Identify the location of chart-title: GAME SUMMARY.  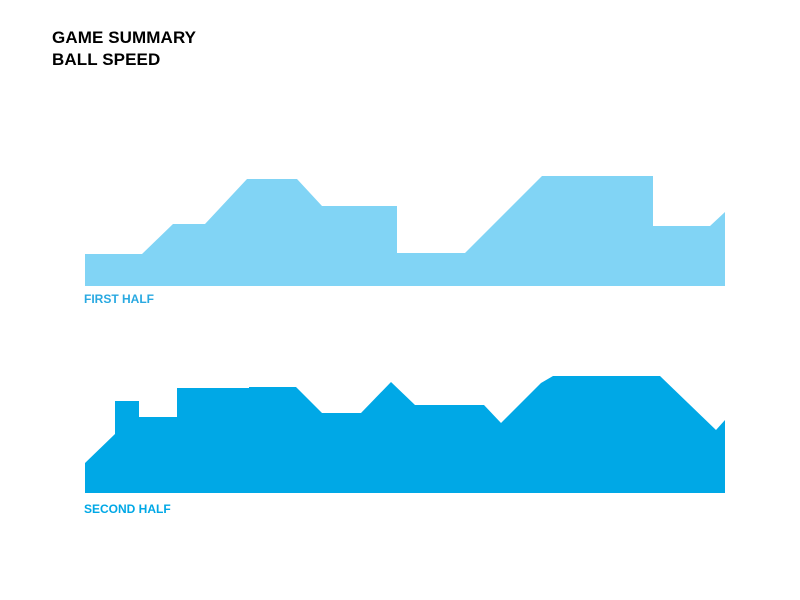
(124, 37).